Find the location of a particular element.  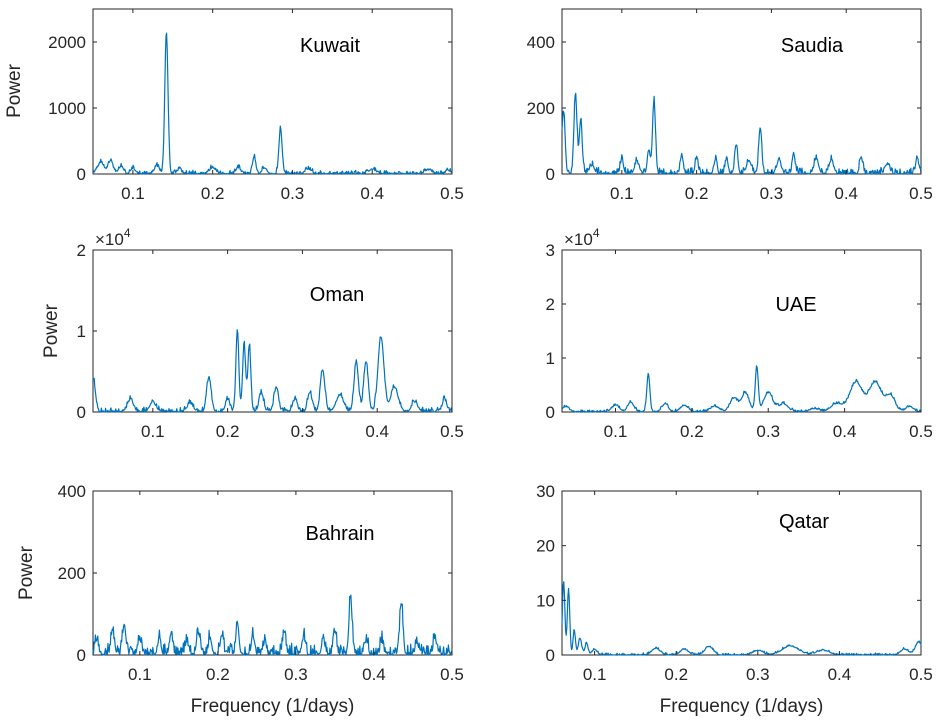

subplot-title: Qatar is located at coordinates (804, 522).